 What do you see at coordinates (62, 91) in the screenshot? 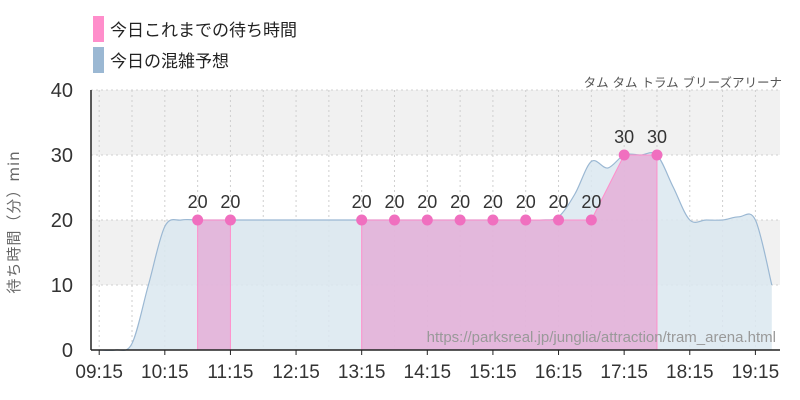
I see `y-tick-label: 40` at bounding box center [62, 91].